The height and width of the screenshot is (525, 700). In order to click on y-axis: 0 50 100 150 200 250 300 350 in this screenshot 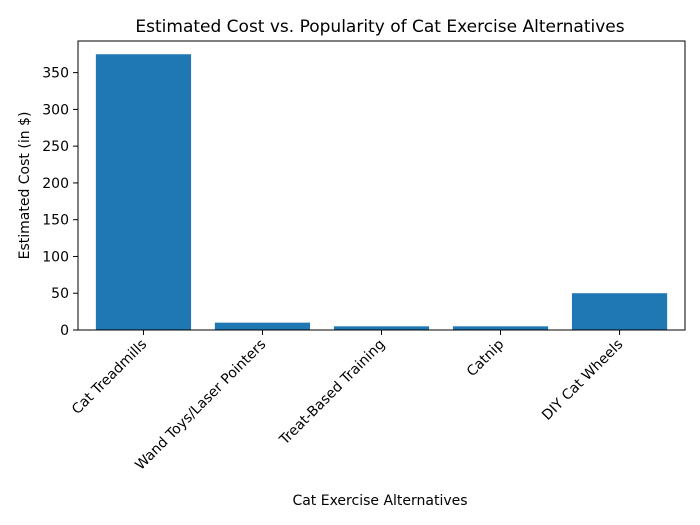, I will do `click(60, 202)`.